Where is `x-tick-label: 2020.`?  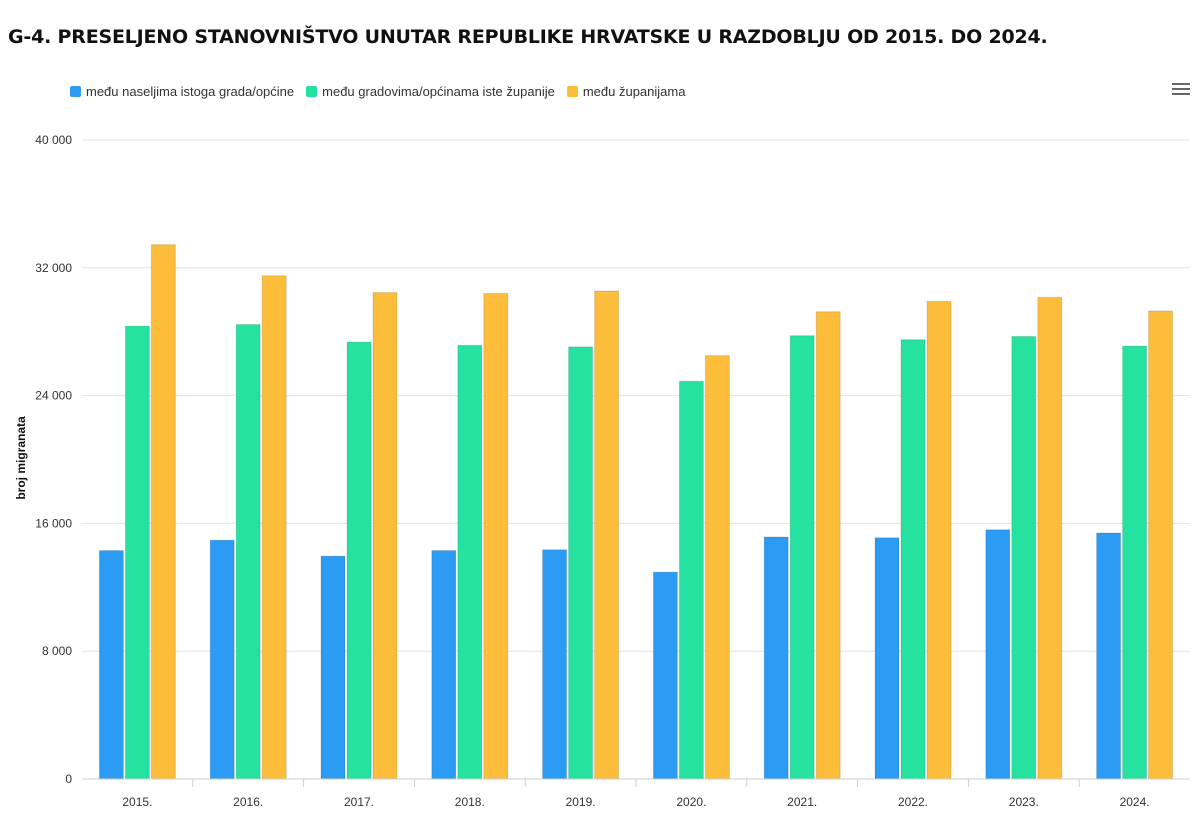
x-tick-label: 2020. is located at coordinates (691, 802).